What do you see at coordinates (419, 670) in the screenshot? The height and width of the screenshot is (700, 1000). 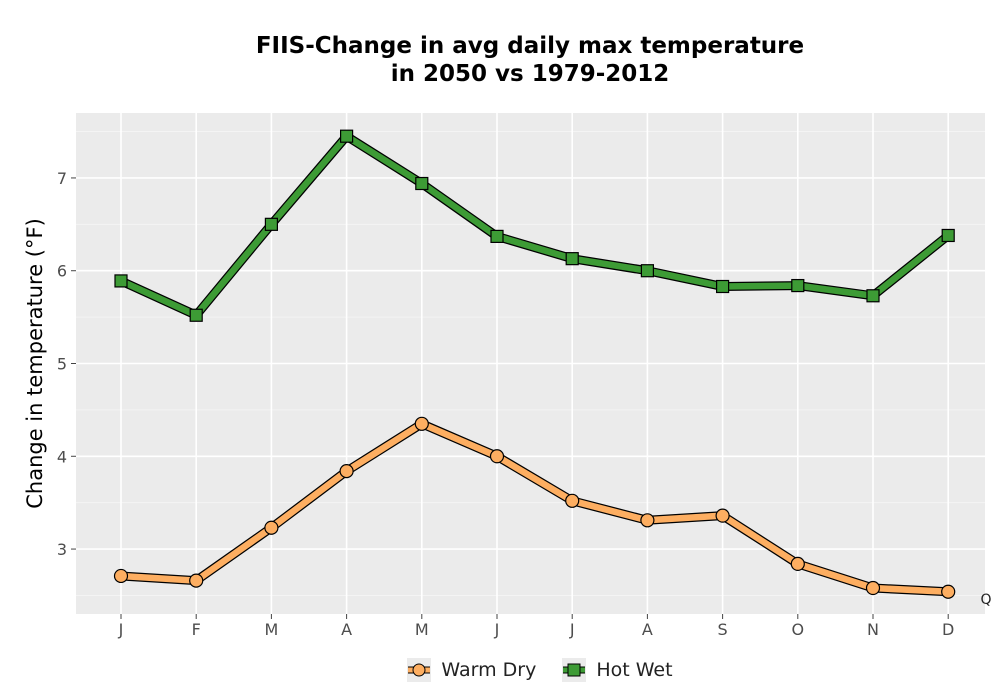 I see `legend-key-circle-icon` at bounding box center [419, 670].